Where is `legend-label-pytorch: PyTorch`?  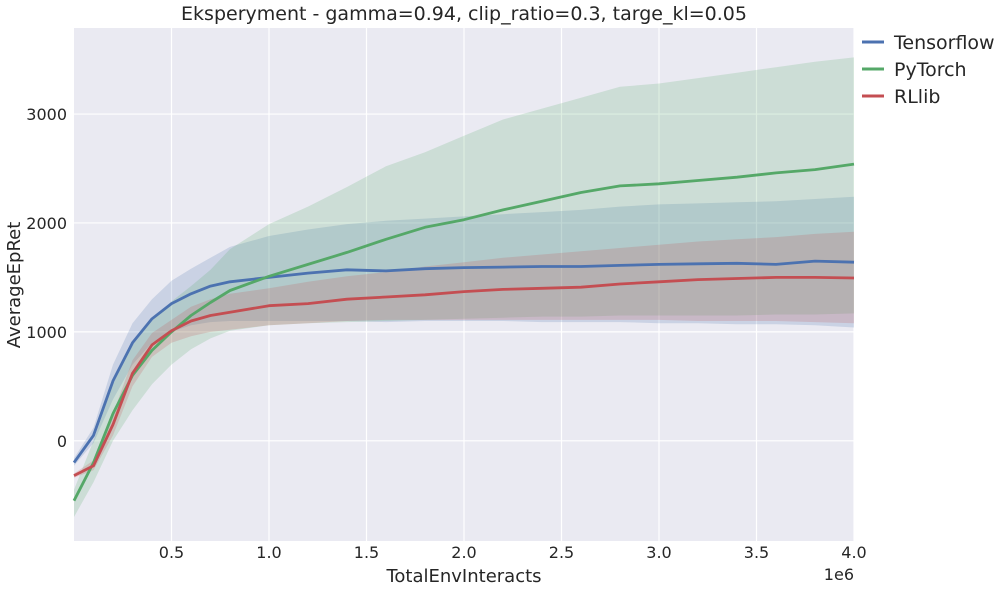
legend-label-pytorch: PyTorch is located at coordinates (930, 70).